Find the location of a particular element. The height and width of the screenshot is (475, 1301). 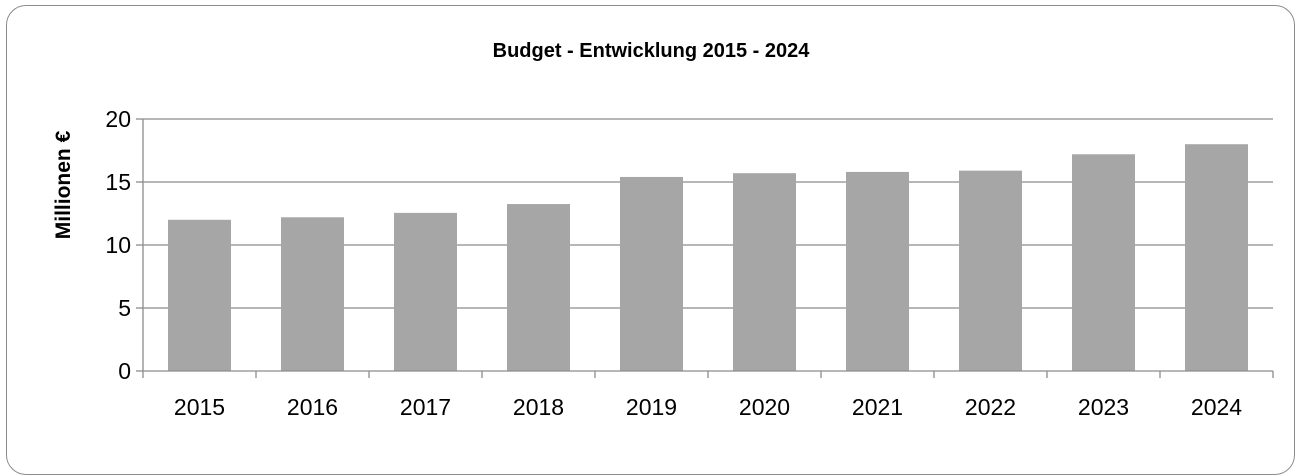

y-tick-labels: 0 5 10 15 20 is located at coordinates (118, 245).